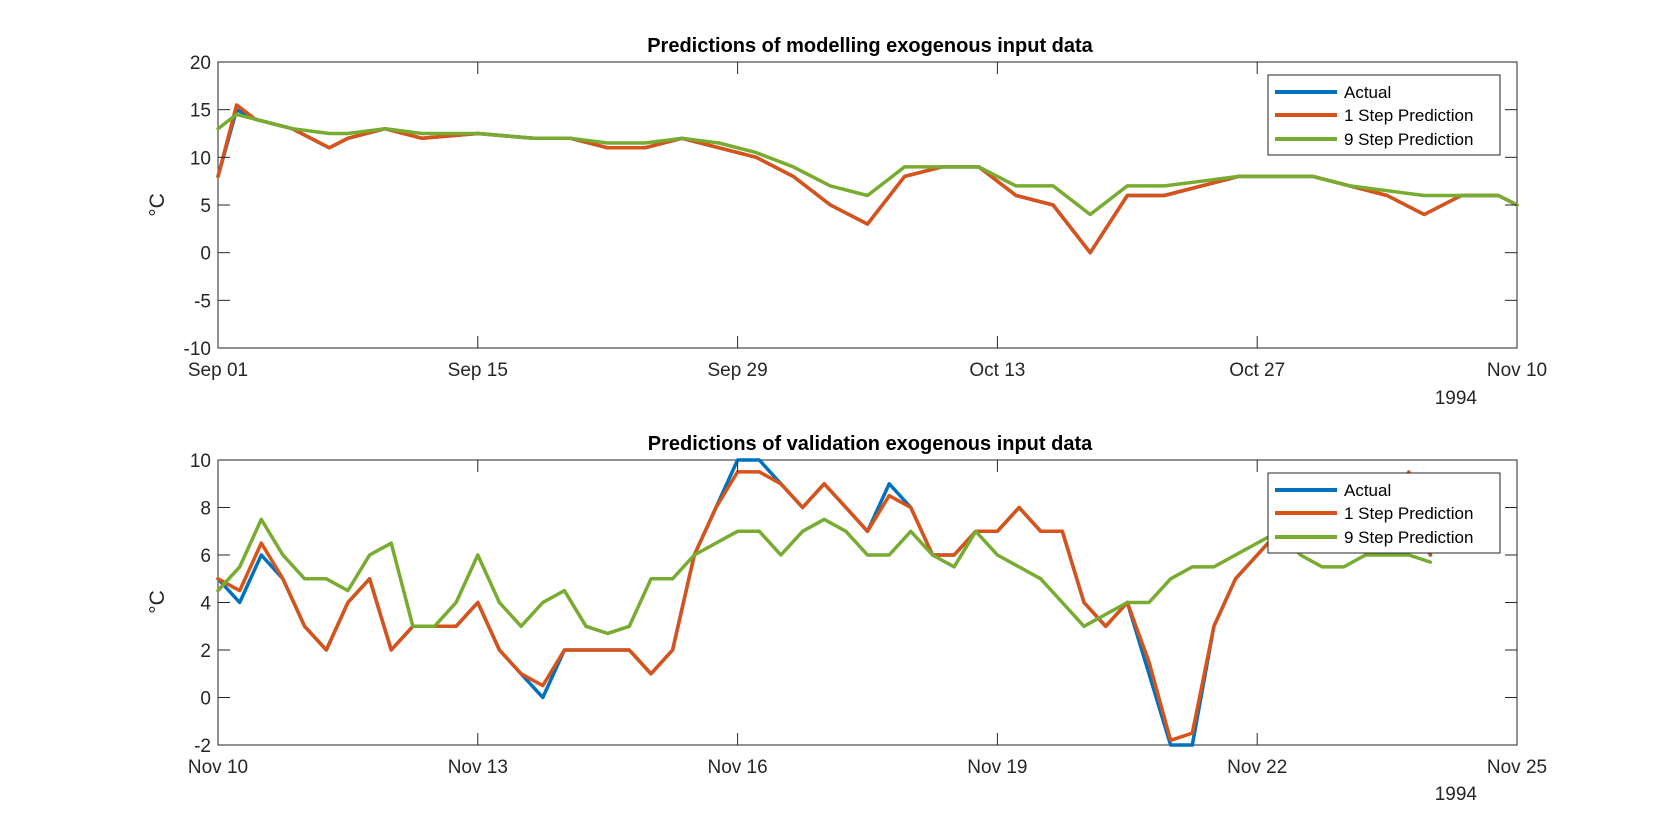 Image resolution: width=1667 pixels, height=833 pixels. I want to click on x-tick-label: Sep 01, so click(218, 370).